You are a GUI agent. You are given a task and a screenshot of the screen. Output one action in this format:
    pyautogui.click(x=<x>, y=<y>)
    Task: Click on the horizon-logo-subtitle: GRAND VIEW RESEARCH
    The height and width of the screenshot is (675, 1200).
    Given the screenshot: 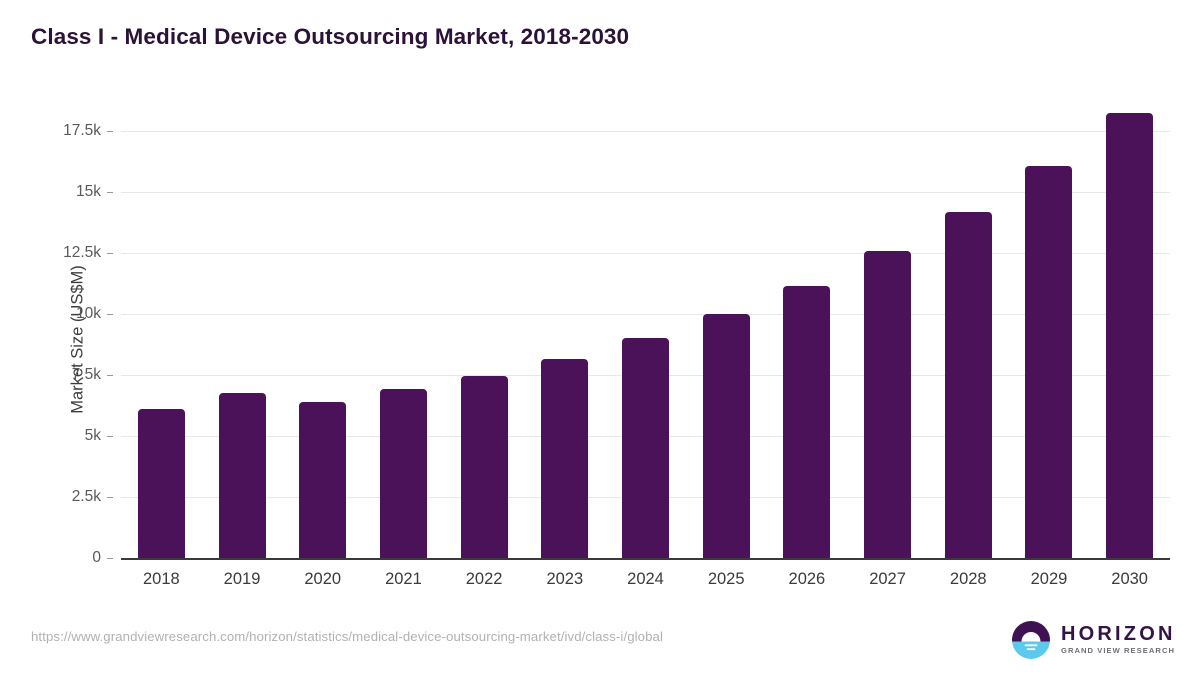 What is the action you would take?
    pyautogui.click(x=1118, y=650)
    